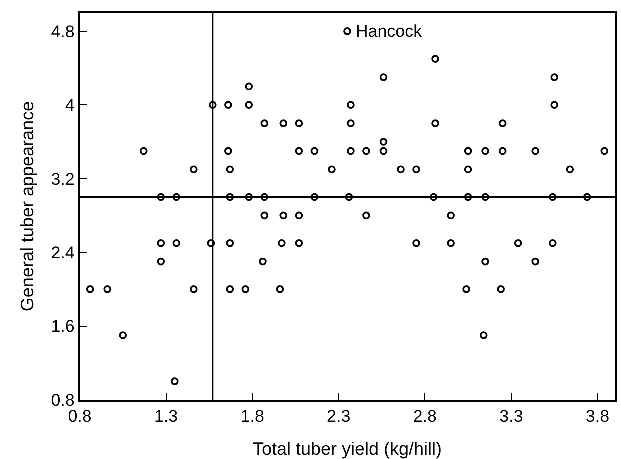  I want to click on annotation: Hancock, so click(389, 31).